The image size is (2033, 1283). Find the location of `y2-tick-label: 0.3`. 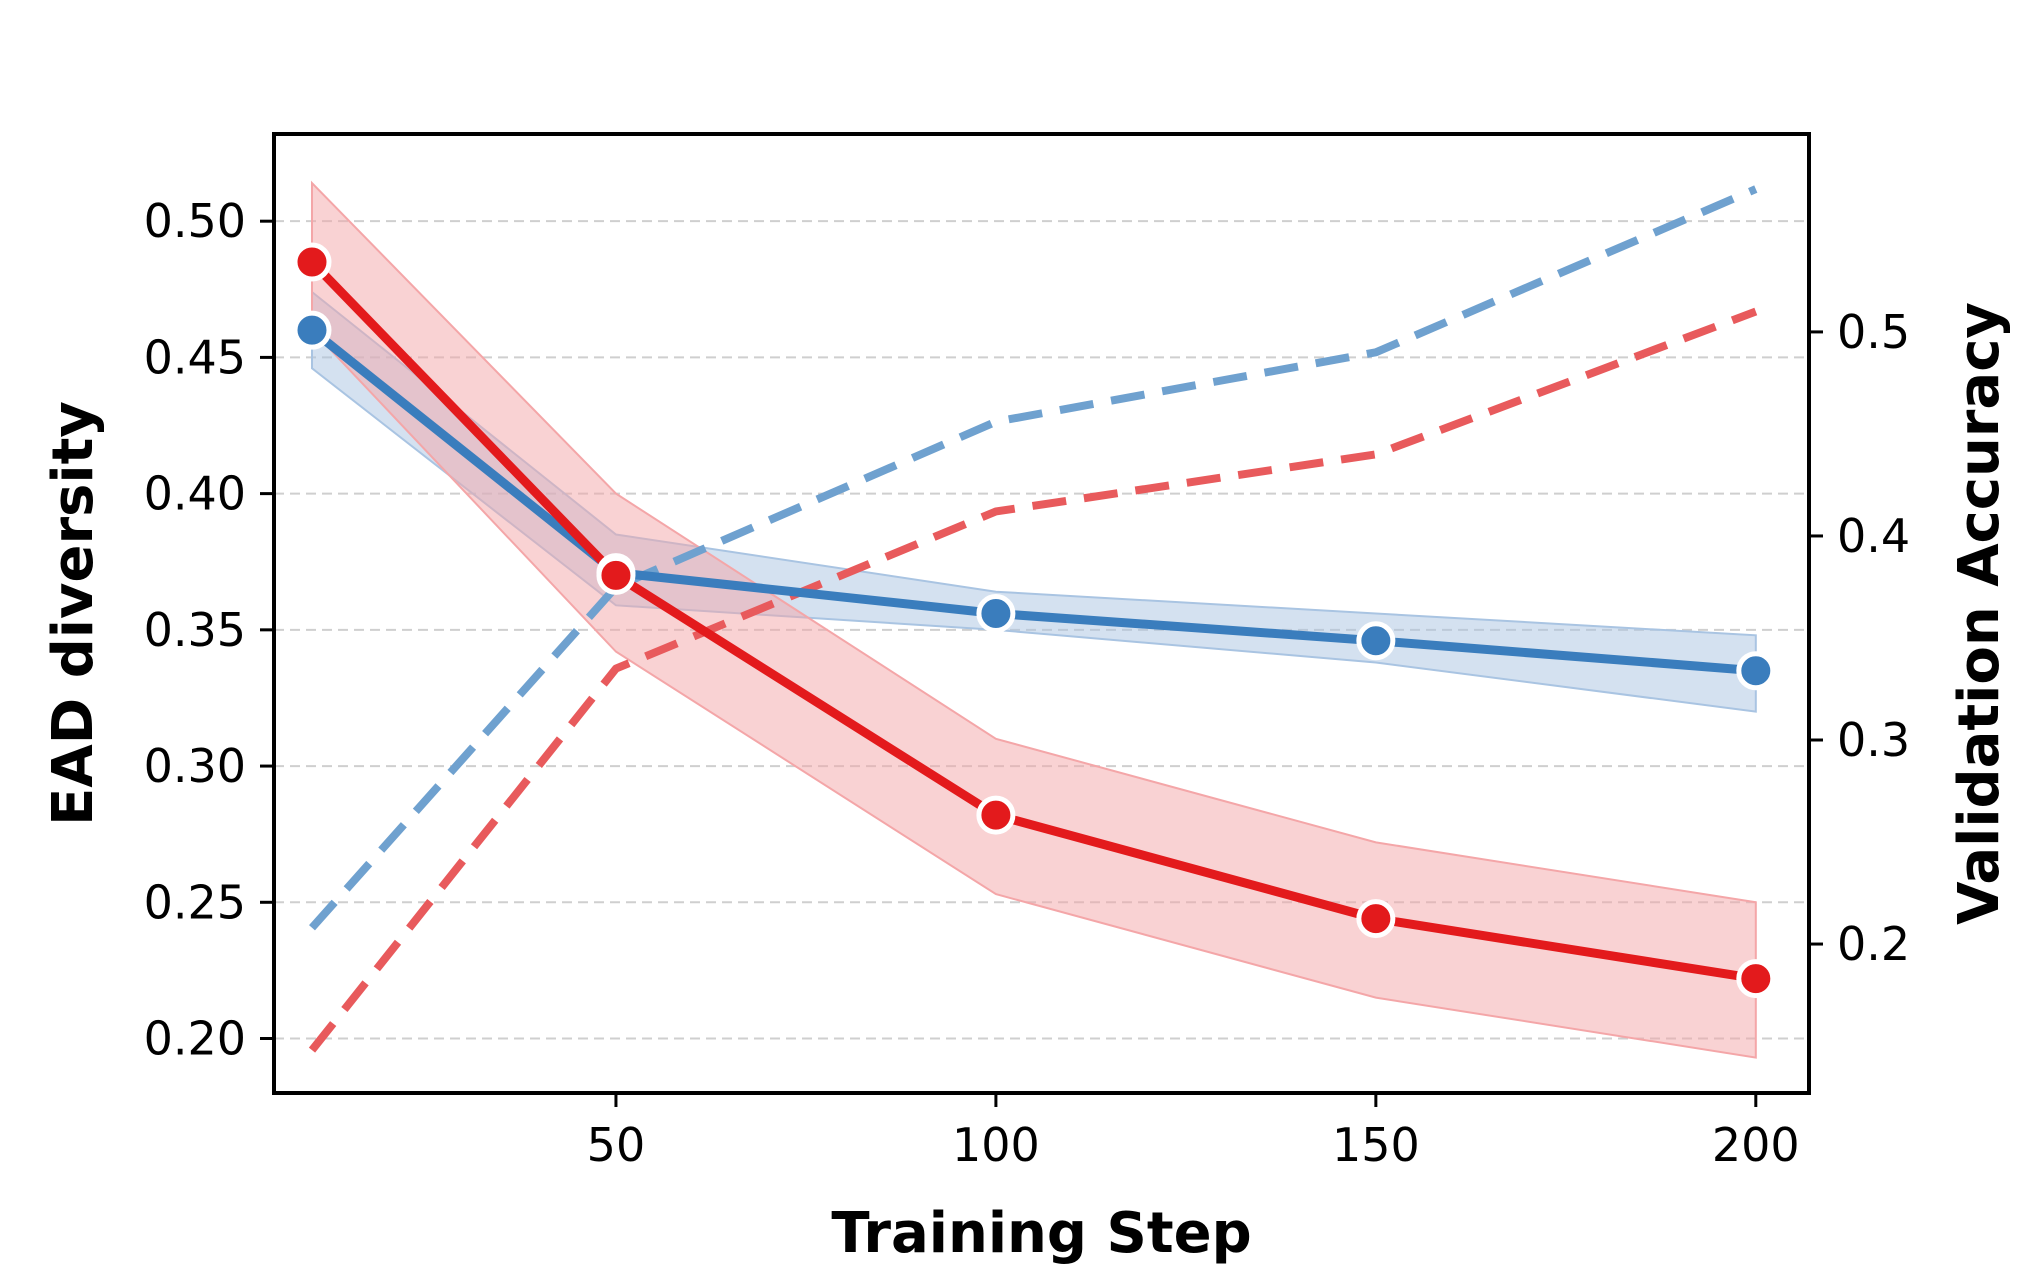

y2-tick-label: 0.3 is located at coordinates (1873, 740).